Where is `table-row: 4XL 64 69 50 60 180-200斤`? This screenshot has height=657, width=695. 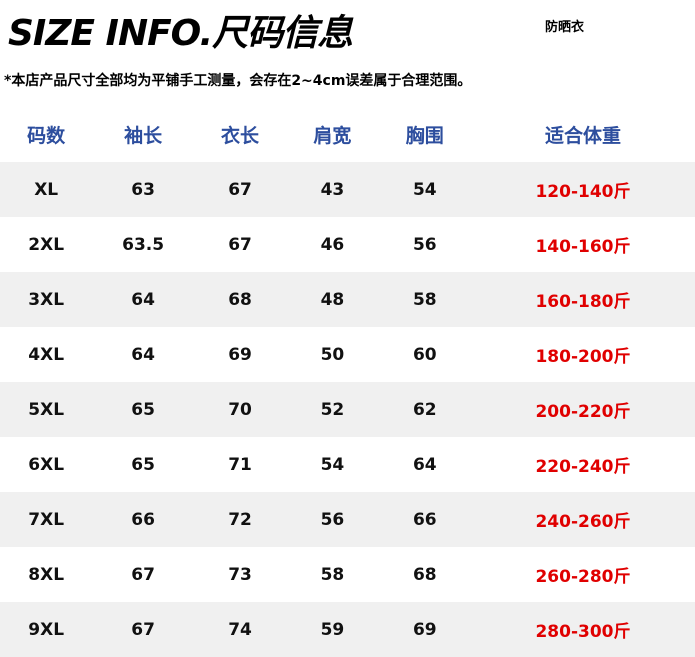
table-row: 4XL 64 69 50 60 180-200斤 is located at coordinates (347, 354).